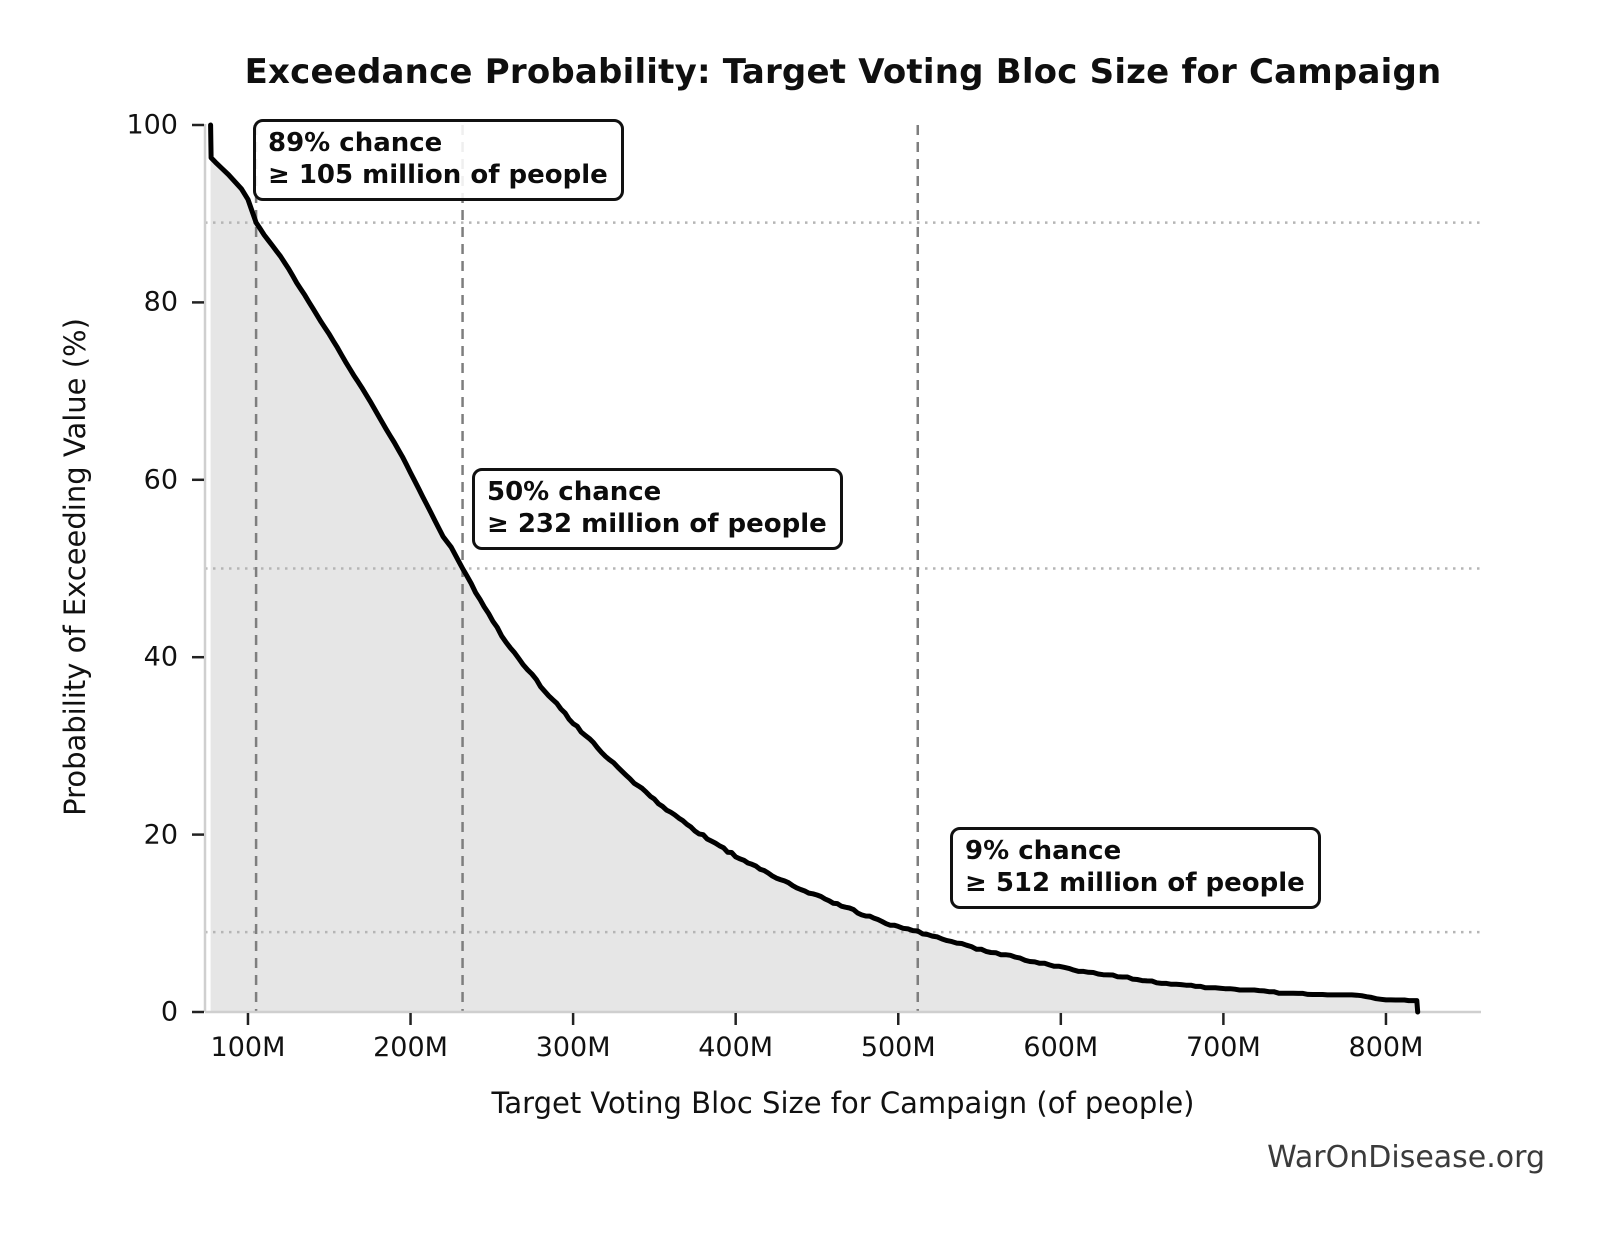 The image size is (1604, 1234). What do you see at coordinates (1223, 1047) in the screenshot?
I see `x-tick-label-700M: 700M` at bounding box center [1223, 1047].